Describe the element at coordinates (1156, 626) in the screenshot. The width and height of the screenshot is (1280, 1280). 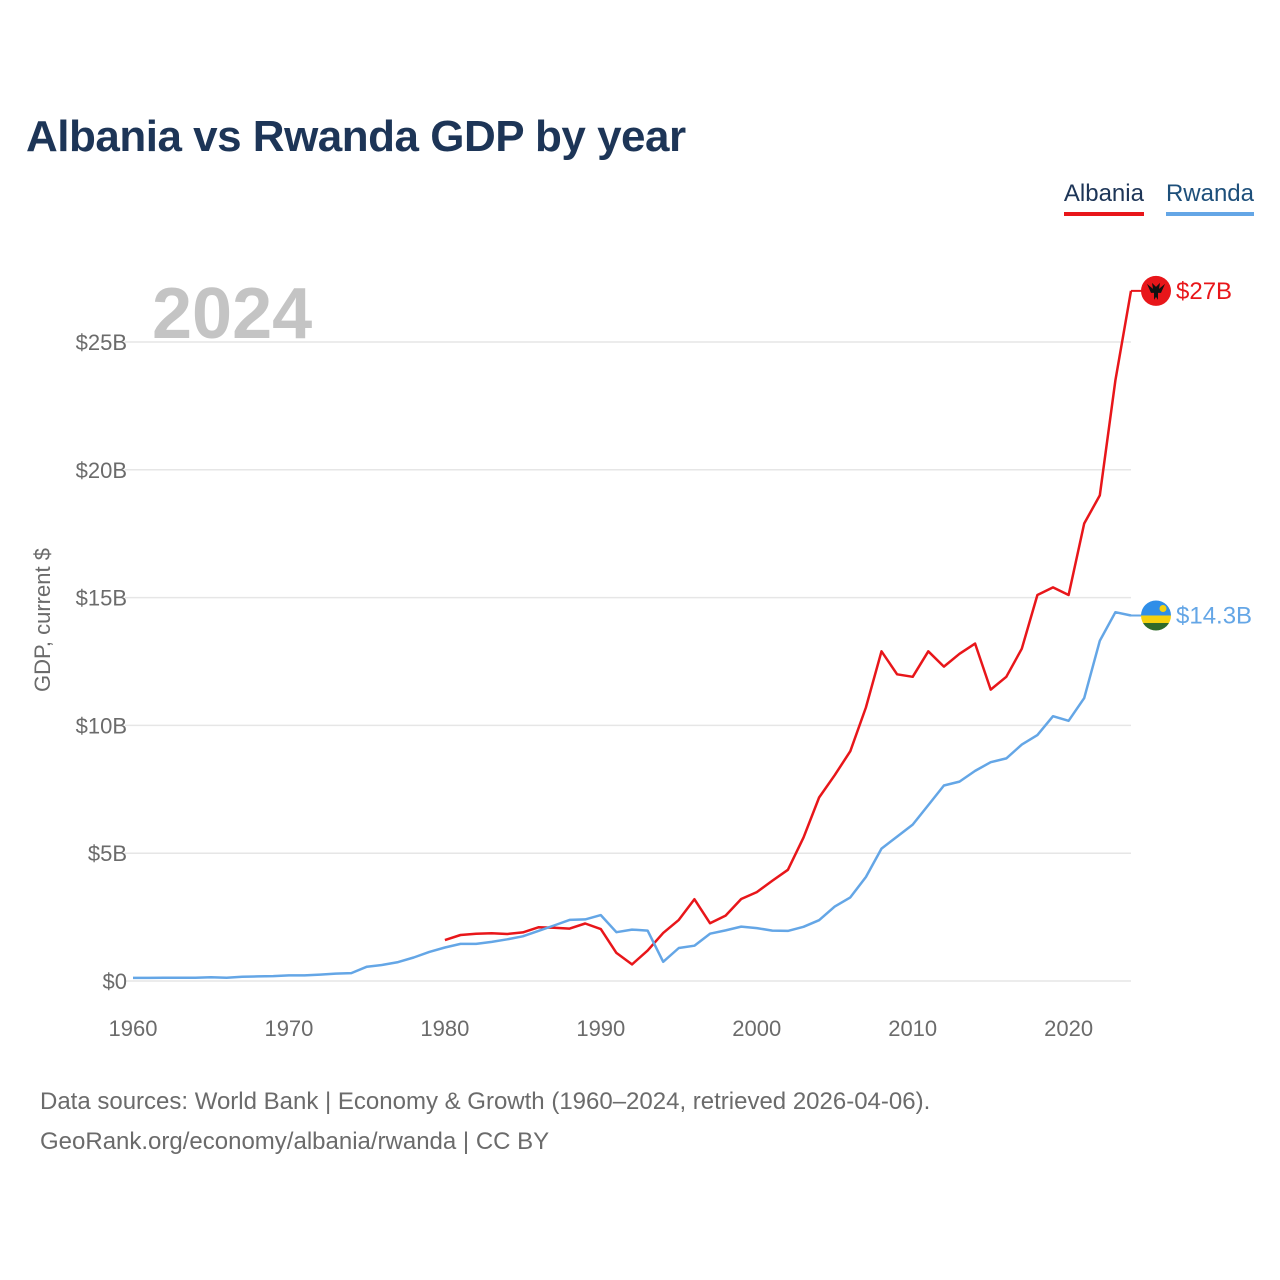
I see `rwanda-flag-green` at that location.